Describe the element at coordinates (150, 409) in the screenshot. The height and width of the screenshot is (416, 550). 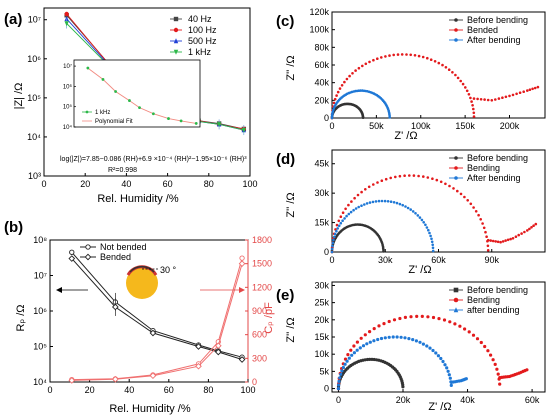
I see `panel-b-xlabel: Rel. Humidity /%` at that location.